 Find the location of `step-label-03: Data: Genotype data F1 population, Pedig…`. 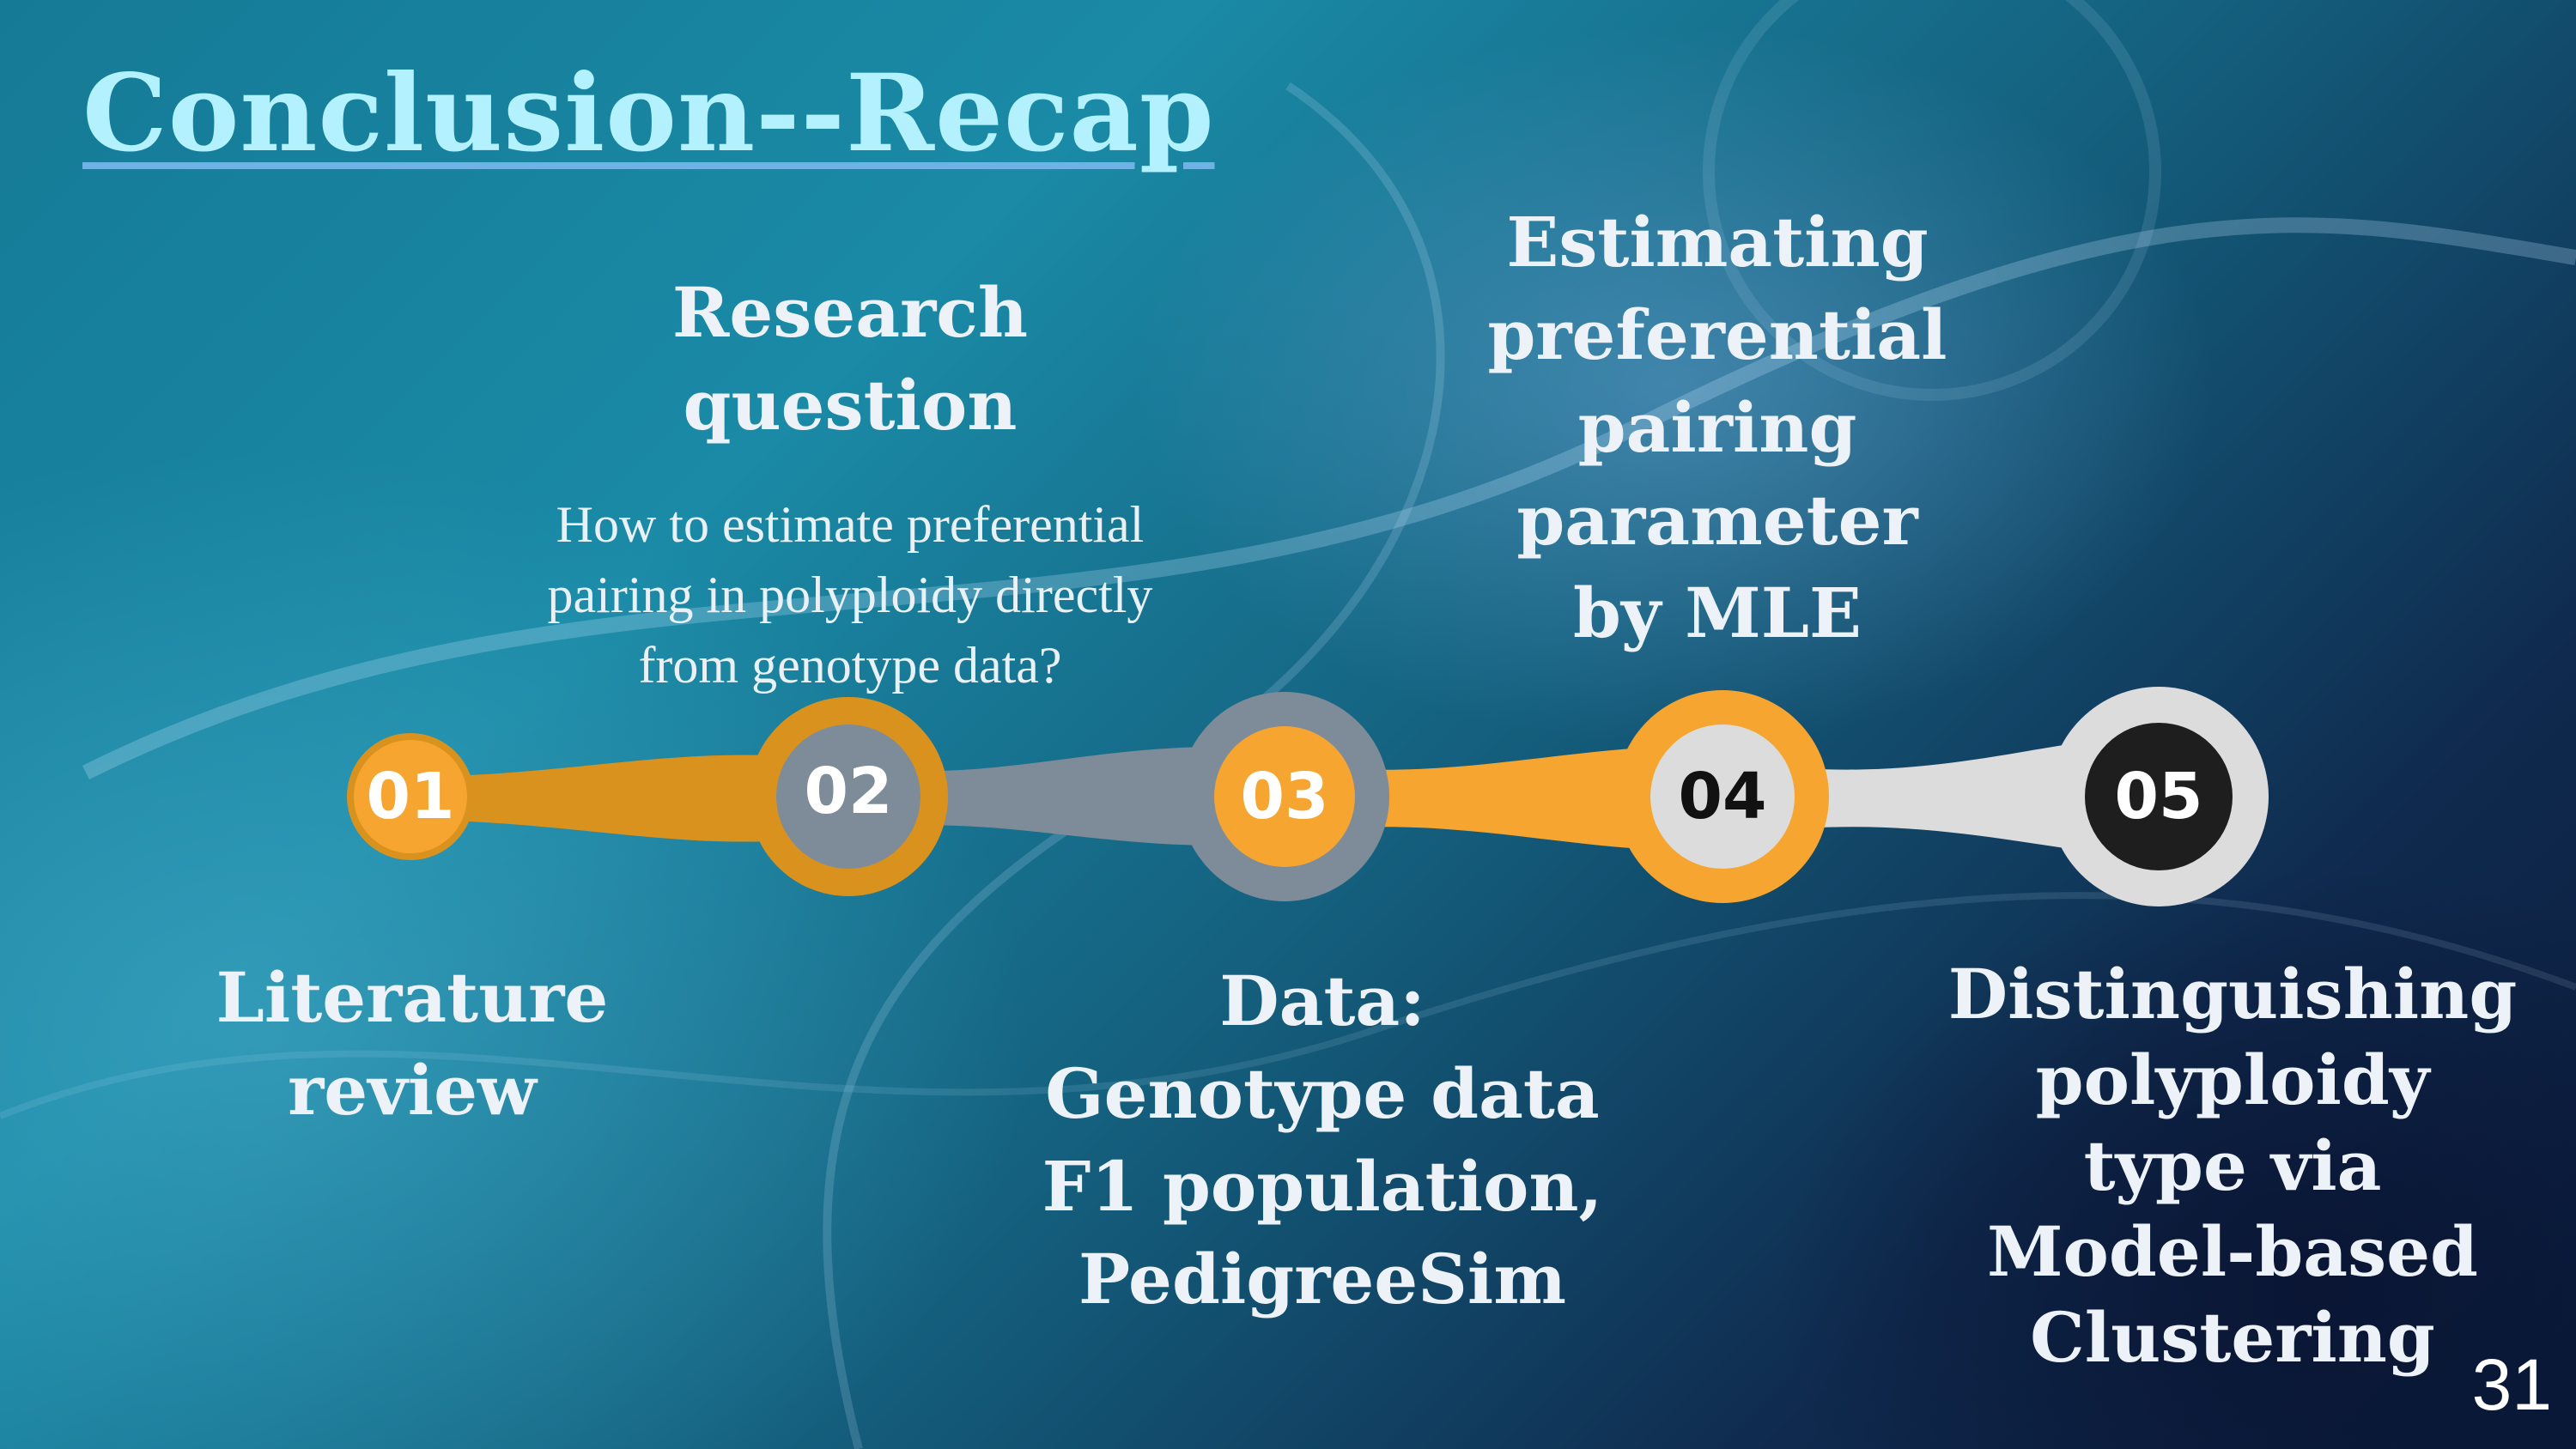

step-label-03: Data: Genotype data F1 population, Pedig… is located at coordinates (1323, 1140).